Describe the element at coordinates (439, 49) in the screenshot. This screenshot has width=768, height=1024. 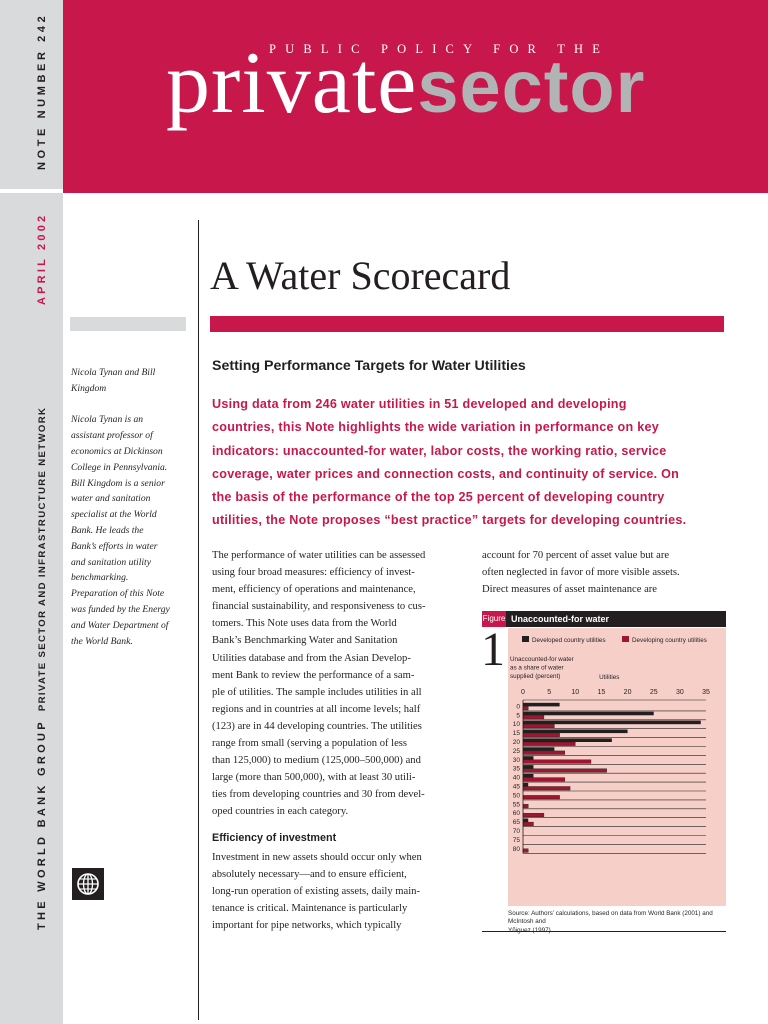
I see `series-line: PUBLIC POLICY FOR THE` at that location.